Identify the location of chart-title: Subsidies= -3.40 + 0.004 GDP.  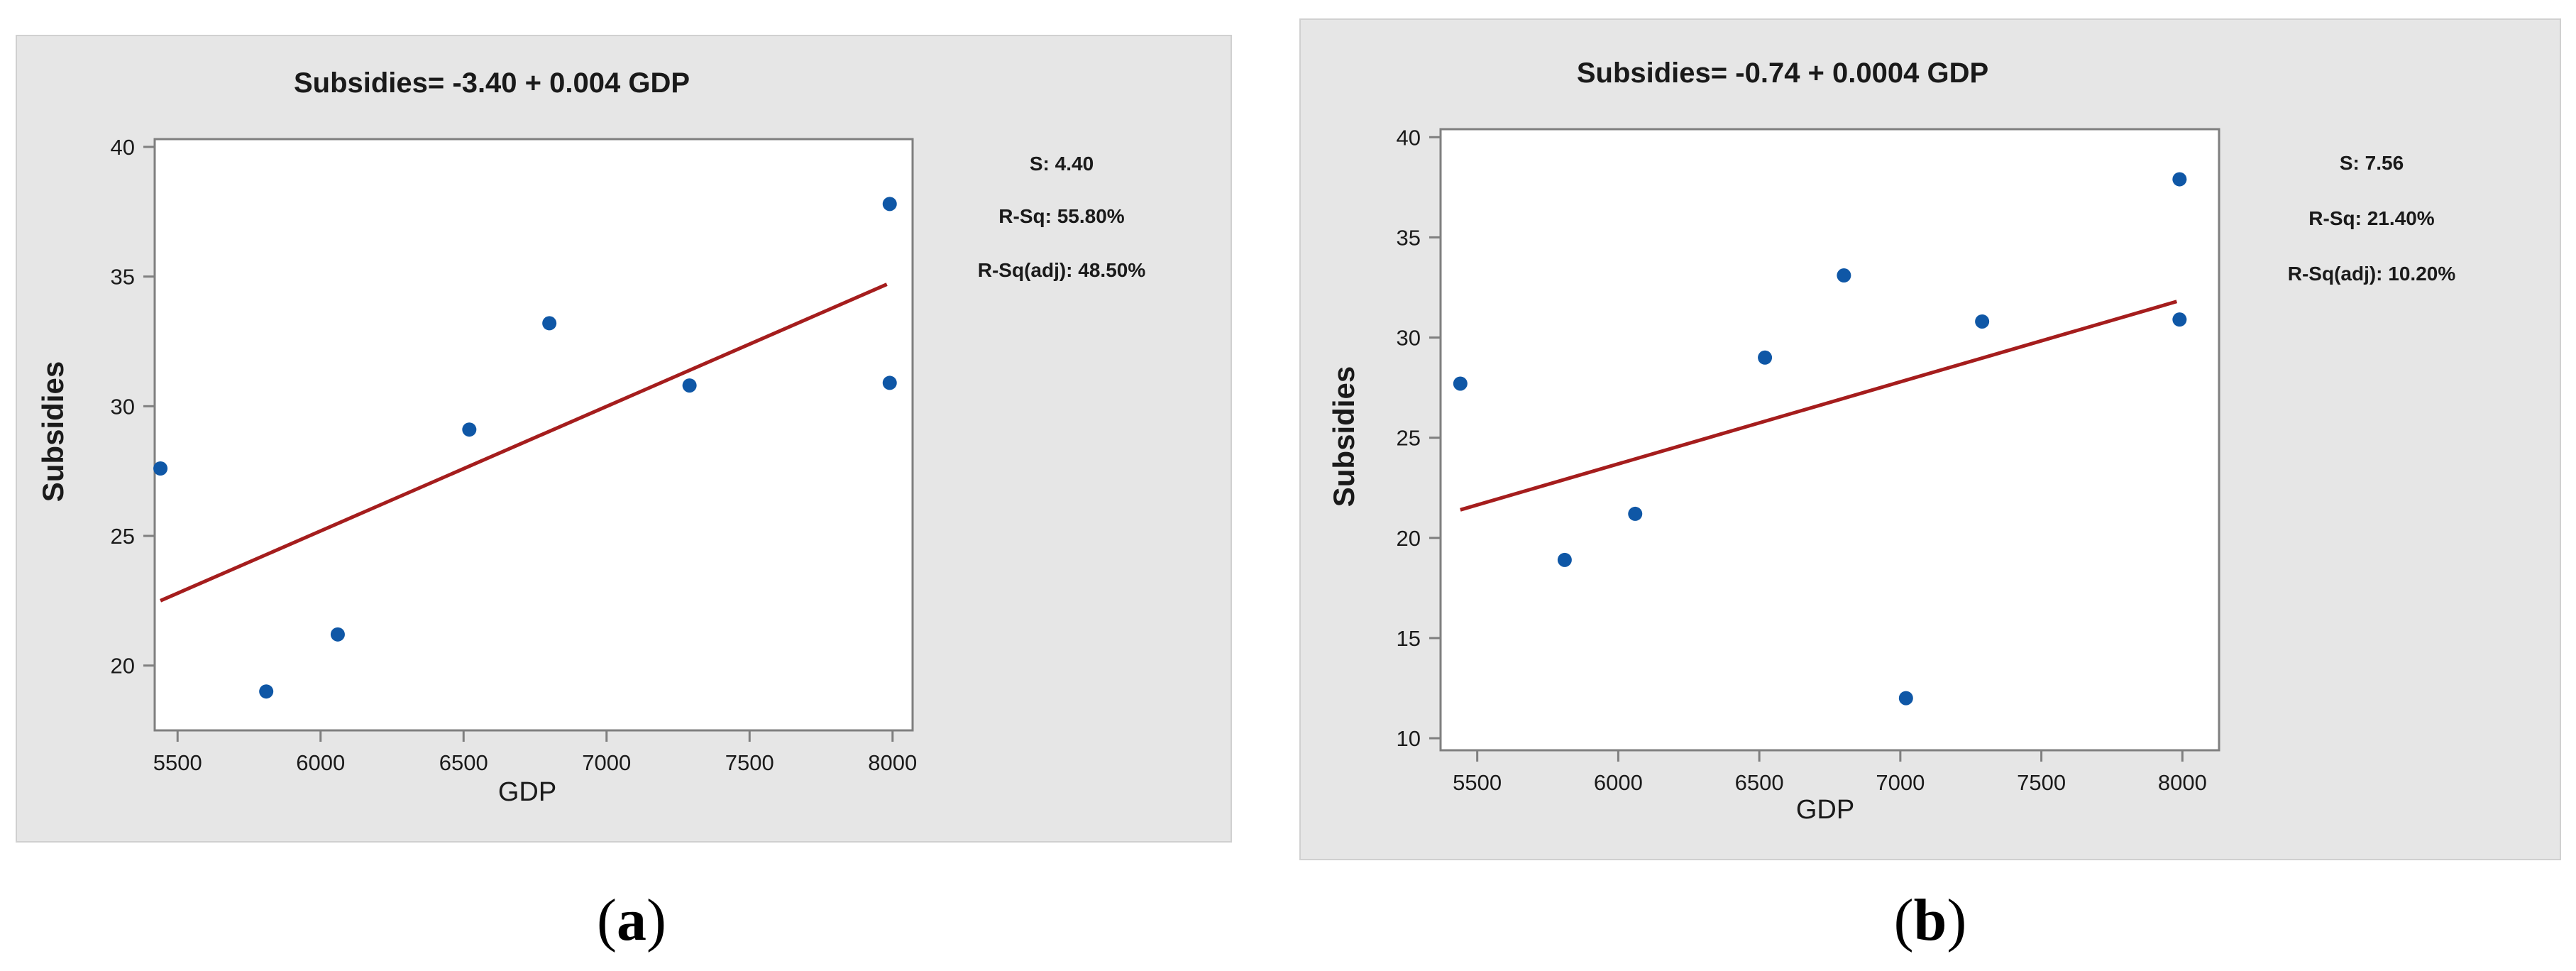
(492, 83).